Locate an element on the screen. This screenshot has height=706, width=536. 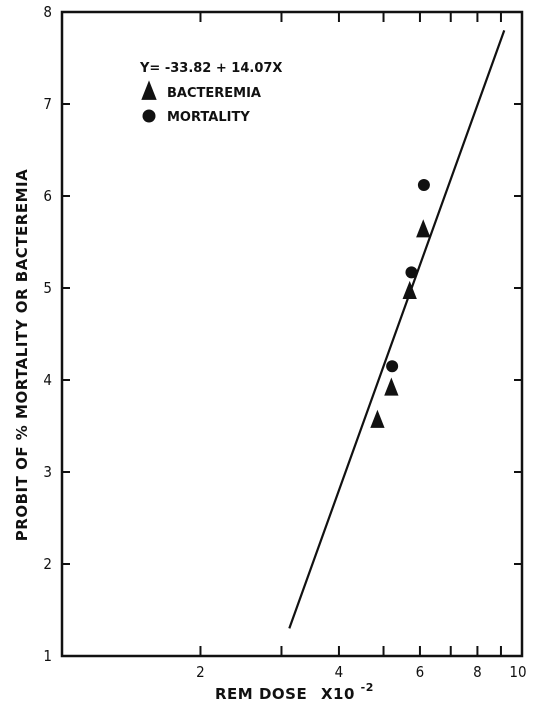
legend-label: BACTEREMIA is located at coordinates (214, 93).